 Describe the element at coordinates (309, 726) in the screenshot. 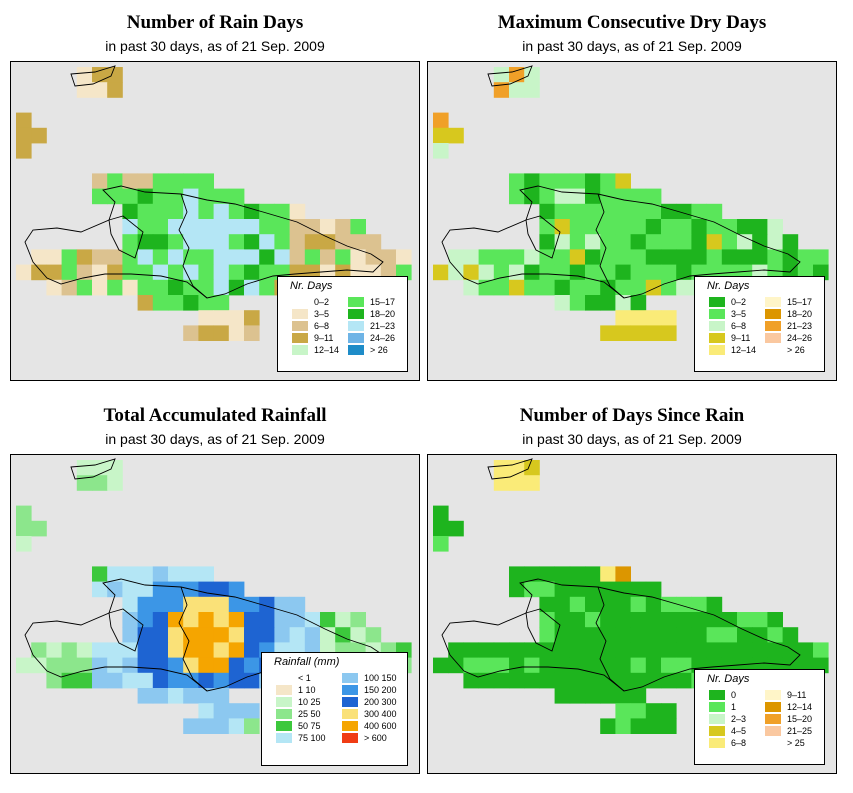

I see `legend-label: 50 75` at that location.